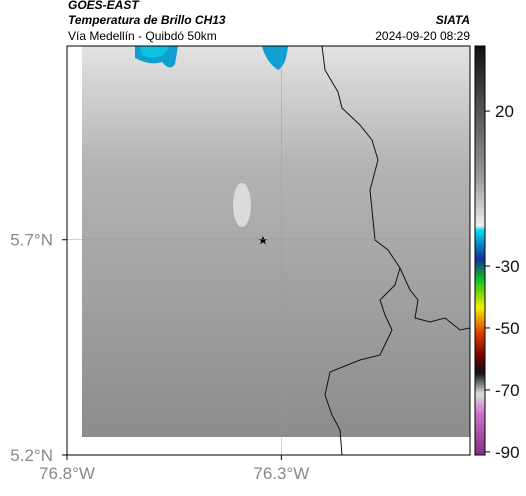  I want to click on y-tick-label: 5.2°N, so click(31, 455).